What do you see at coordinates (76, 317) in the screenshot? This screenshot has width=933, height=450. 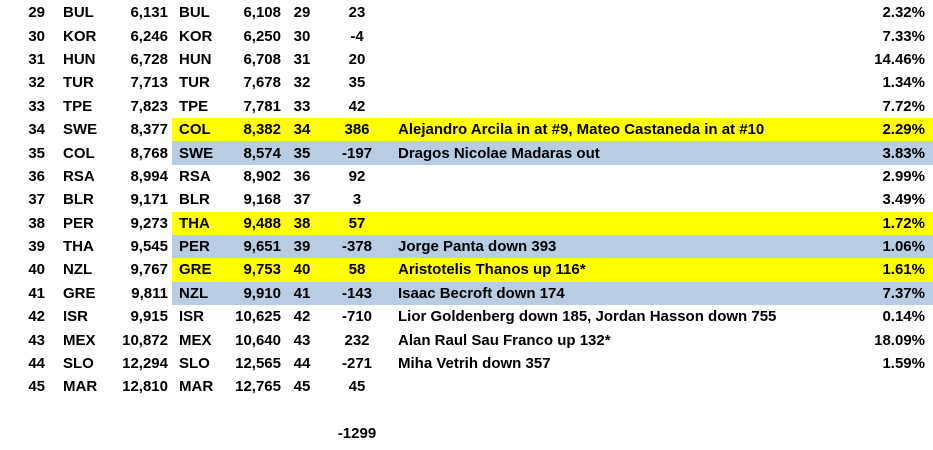 I see `country-before-cell: ISR` at bounding box center [76, 317].